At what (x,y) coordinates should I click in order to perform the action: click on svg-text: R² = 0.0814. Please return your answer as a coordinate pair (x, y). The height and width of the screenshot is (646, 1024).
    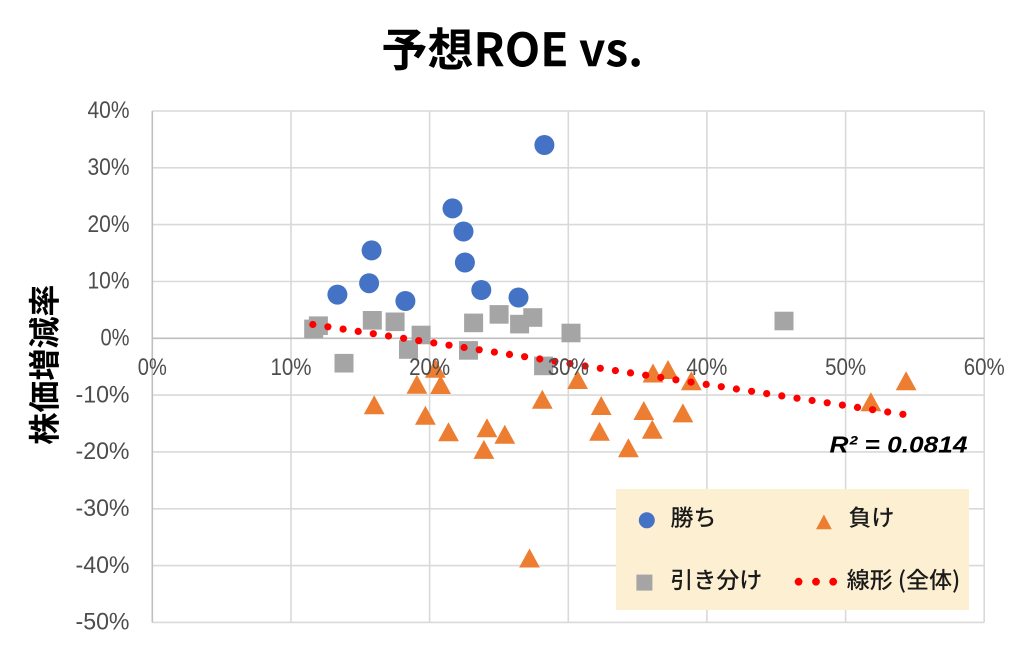
    Looking at the image, I should click on (899, 445).